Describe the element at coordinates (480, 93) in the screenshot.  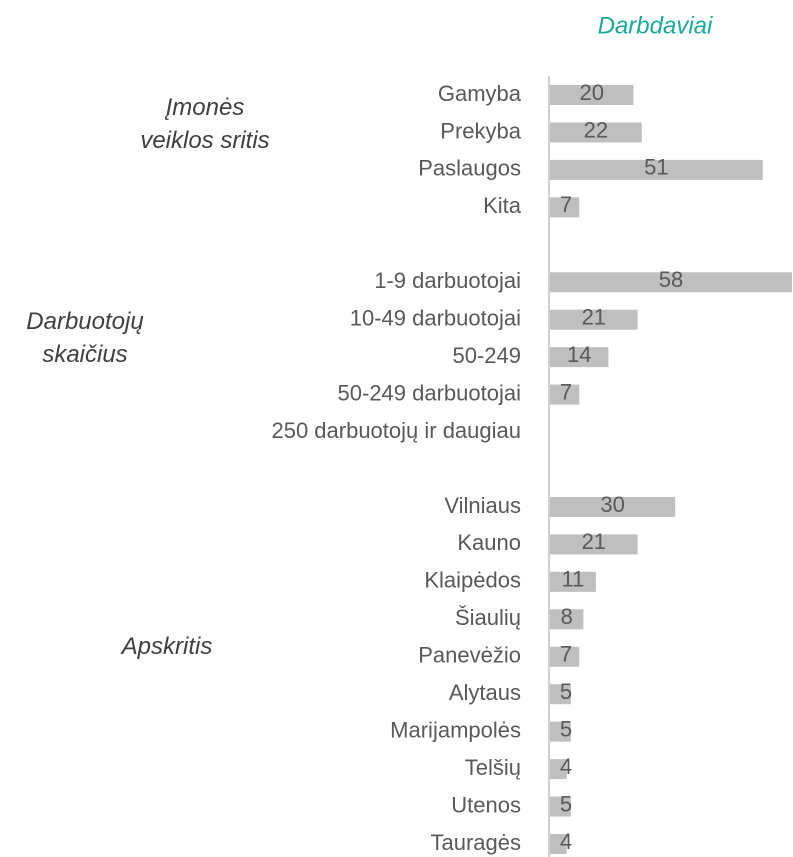
I see `category-label: Gamyba` at that location.